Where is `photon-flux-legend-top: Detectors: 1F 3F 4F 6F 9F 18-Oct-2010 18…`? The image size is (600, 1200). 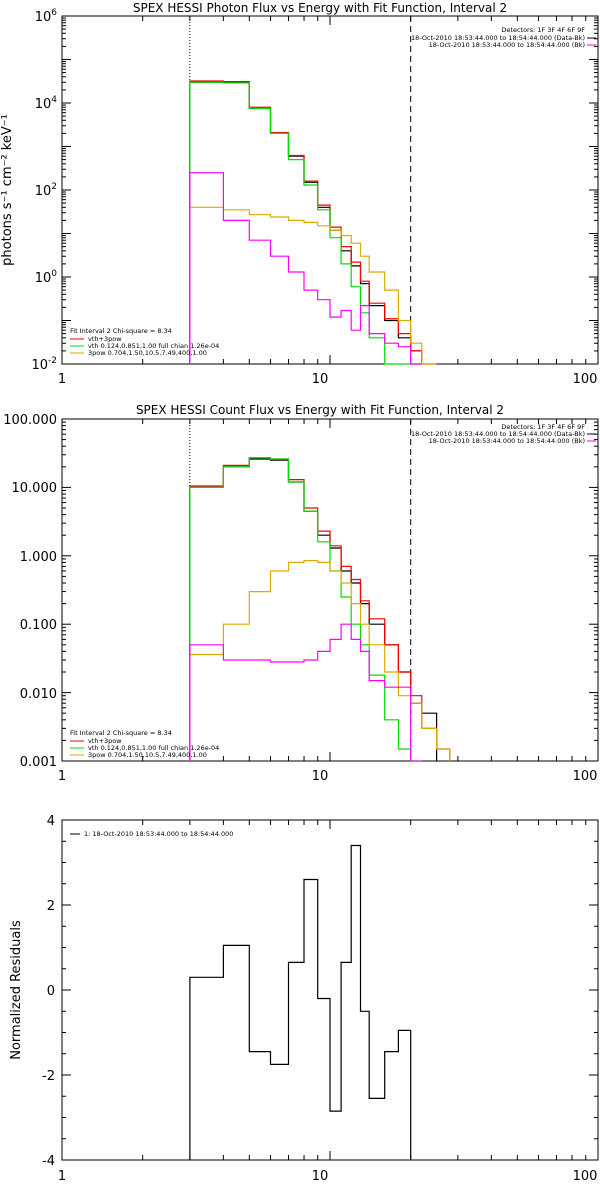 photon-flux-legend-top: Detectors: 1F 3F 4F 6F 9F 18-Oct-2010 18… is located at coordinates (503, 37).